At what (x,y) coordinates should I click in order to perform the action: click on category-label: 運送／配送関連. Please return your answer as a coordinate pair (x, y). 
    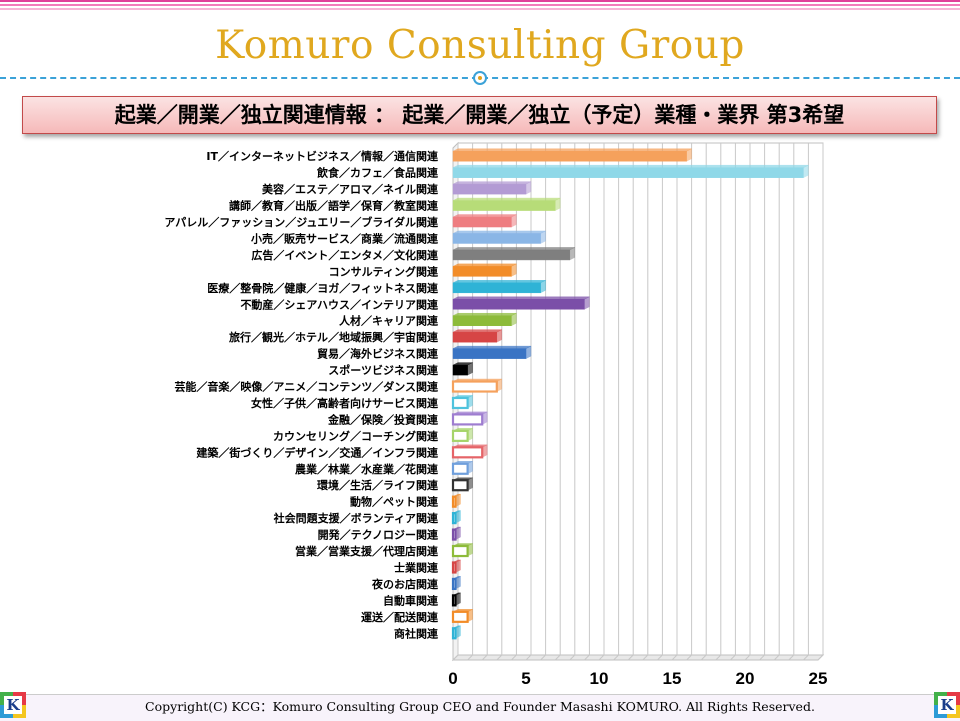
    Looking at the image, I should click on (400, 617).